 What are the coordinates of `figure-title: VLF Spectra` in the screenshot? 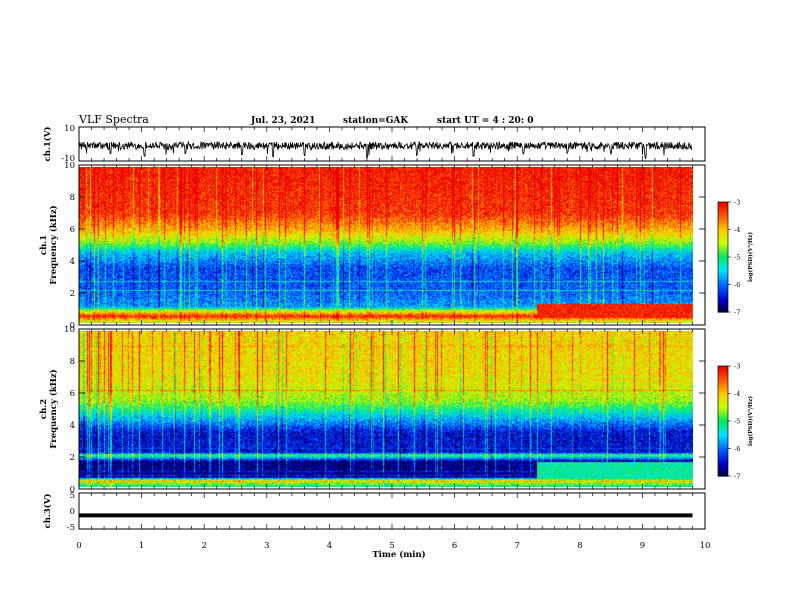 It's located at (113, 119).